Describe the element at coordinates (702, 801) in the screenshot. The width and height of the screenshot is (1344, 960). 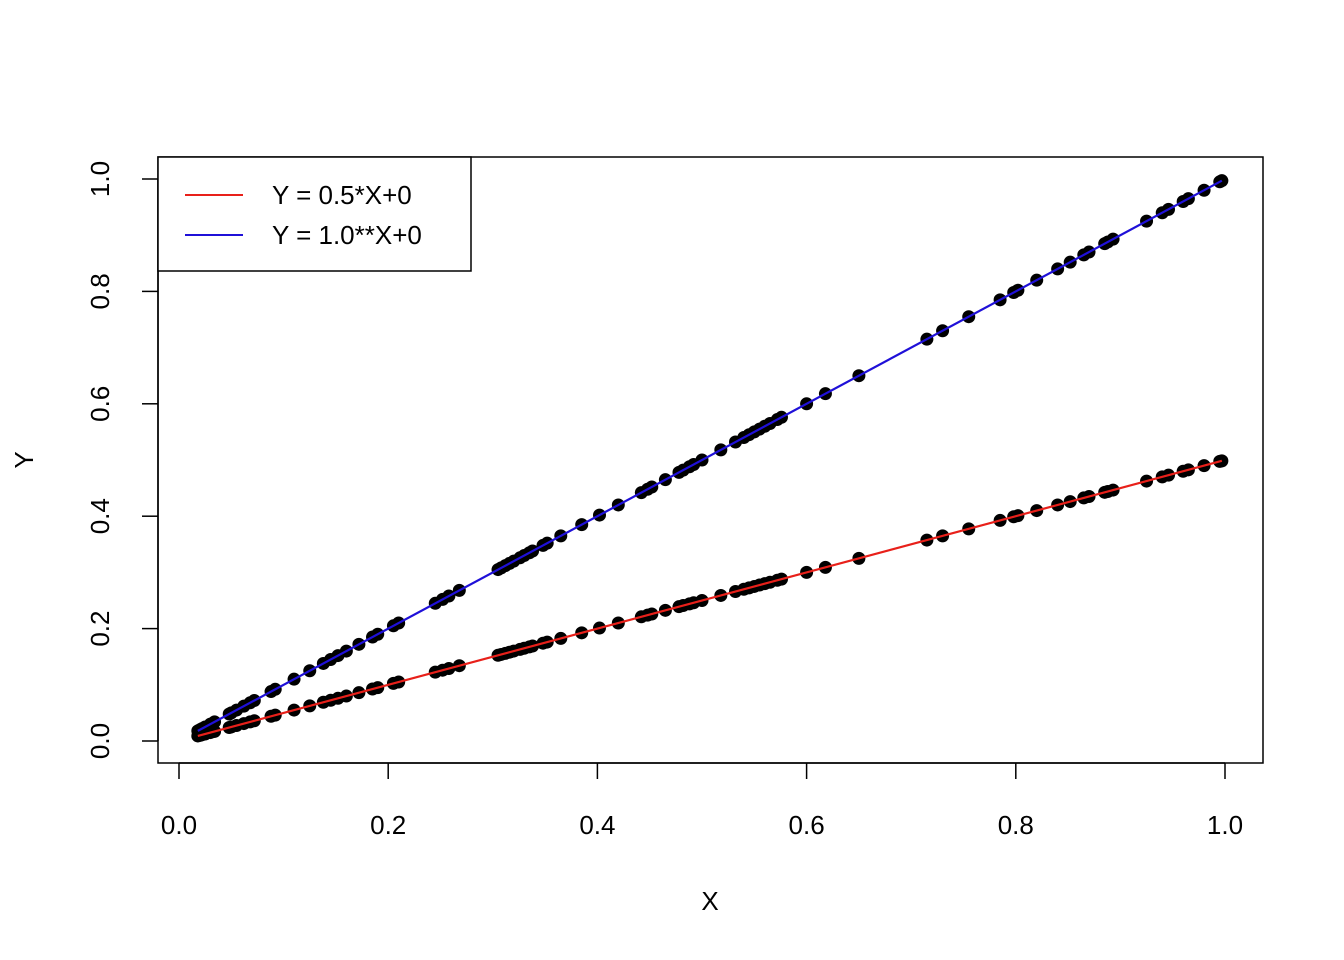
I see `x-axis: 0.0 0.2 0.4 0.6 0.8 1.0` at that location.